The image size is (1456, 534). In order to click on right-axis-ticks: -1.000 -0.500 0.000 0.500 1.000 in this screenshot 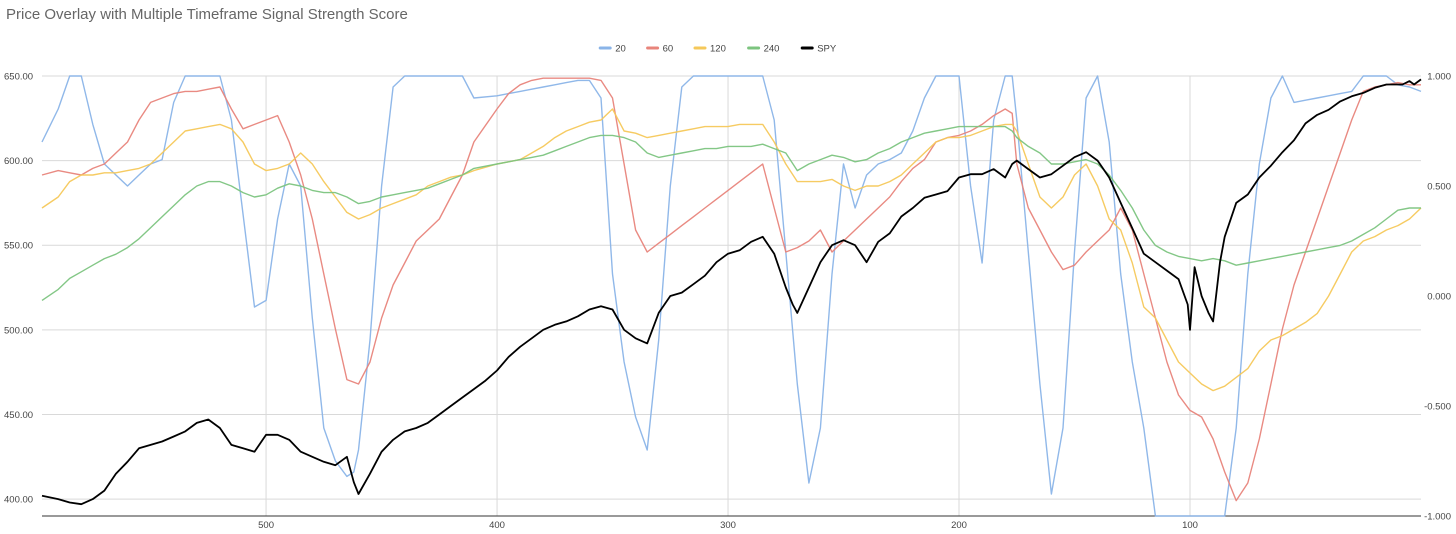, I will do `click(1437, 297)`.